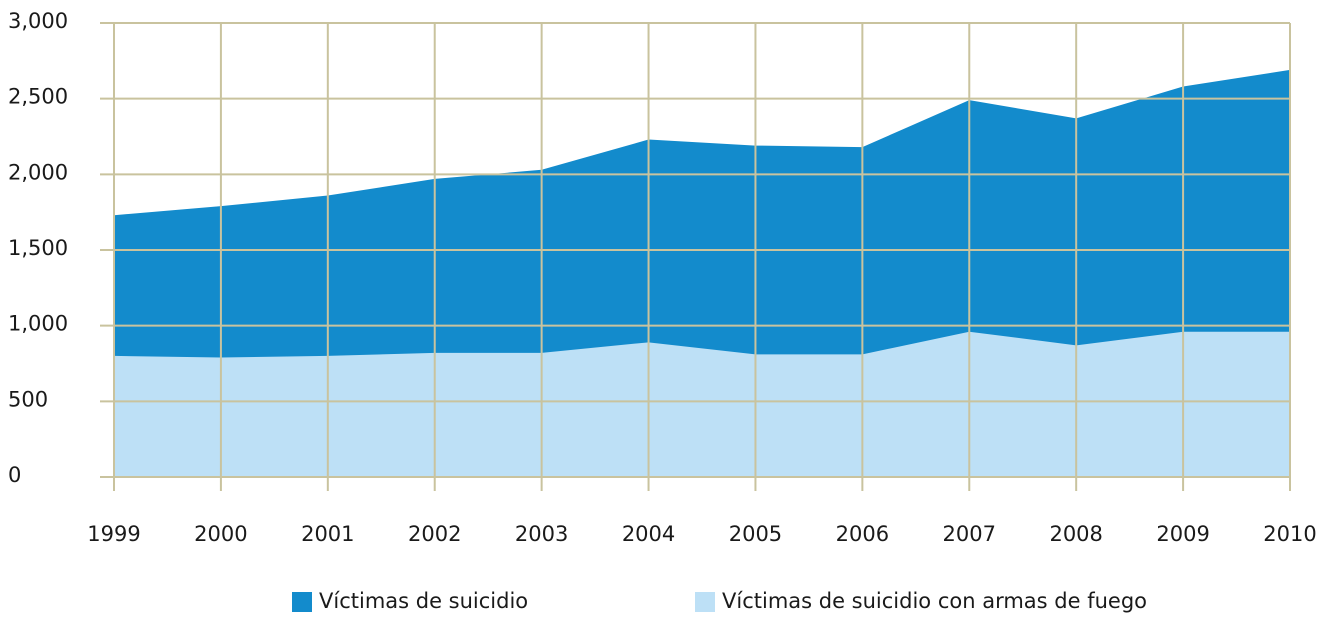 The height and width of the screenshot is (624, 1331). Describe the element at coordinates (648, 534) in the screenshot. I see `x-tick-label: 2004` at that location.